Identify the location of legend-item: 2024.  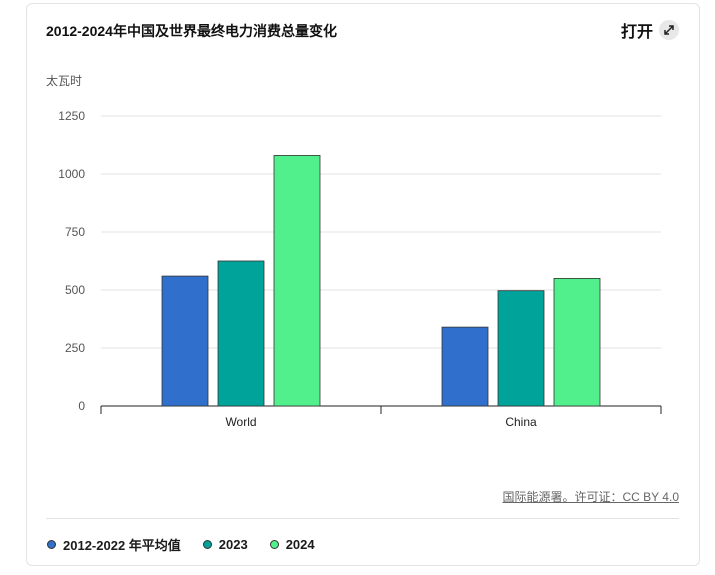
(292, 544).